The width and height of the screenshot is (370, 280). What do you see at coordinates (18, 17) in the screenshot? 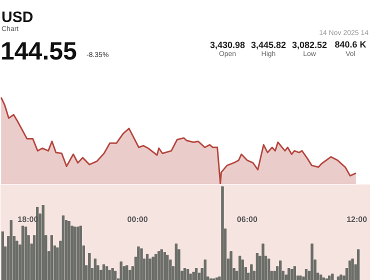
I see `chart-title: USD` at bounding box center [18, 17].